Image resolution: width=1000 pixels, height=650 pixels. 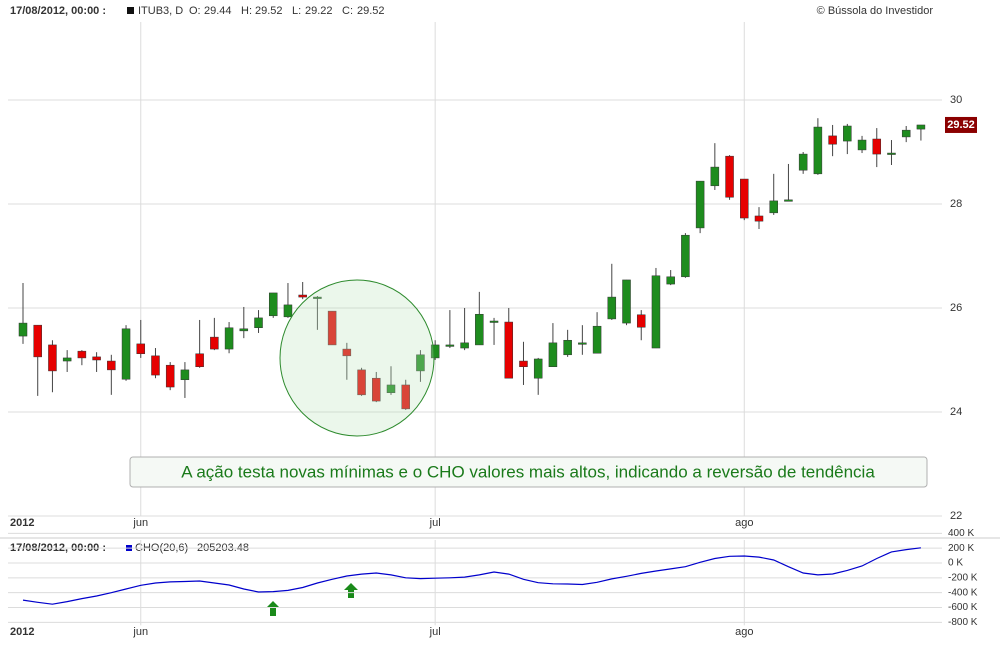 I want to click on ohlc-label: L:, so click(x=296, y=11).